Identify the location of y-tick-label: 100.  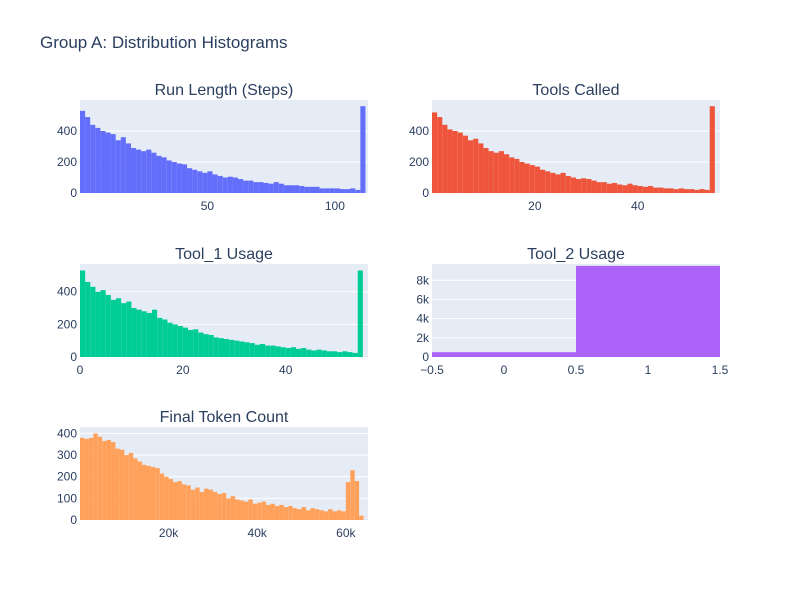
(67, 498).